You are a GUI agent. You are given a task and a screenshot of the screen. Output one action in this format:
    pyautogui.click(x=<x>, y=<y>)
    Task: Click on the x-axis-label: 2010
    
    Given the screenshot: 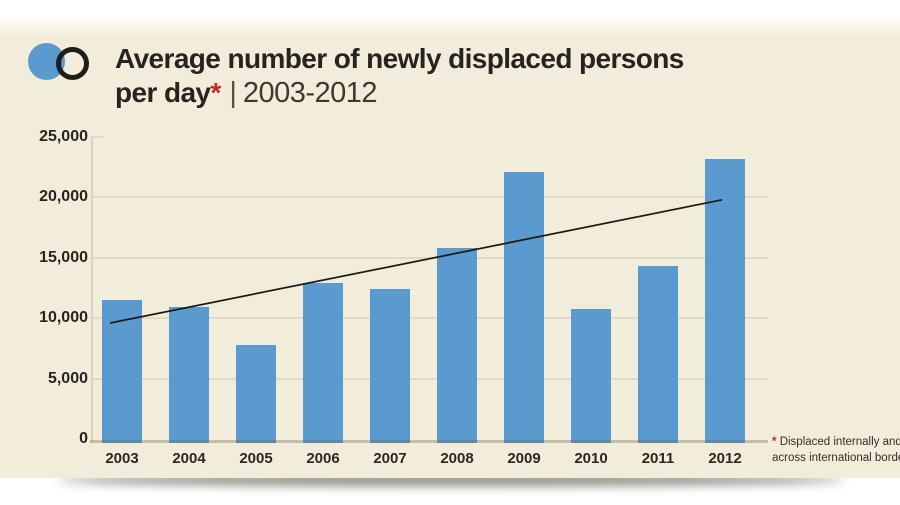 What is the action you would take?
    pyautogui.click(x=591, y=458)
    